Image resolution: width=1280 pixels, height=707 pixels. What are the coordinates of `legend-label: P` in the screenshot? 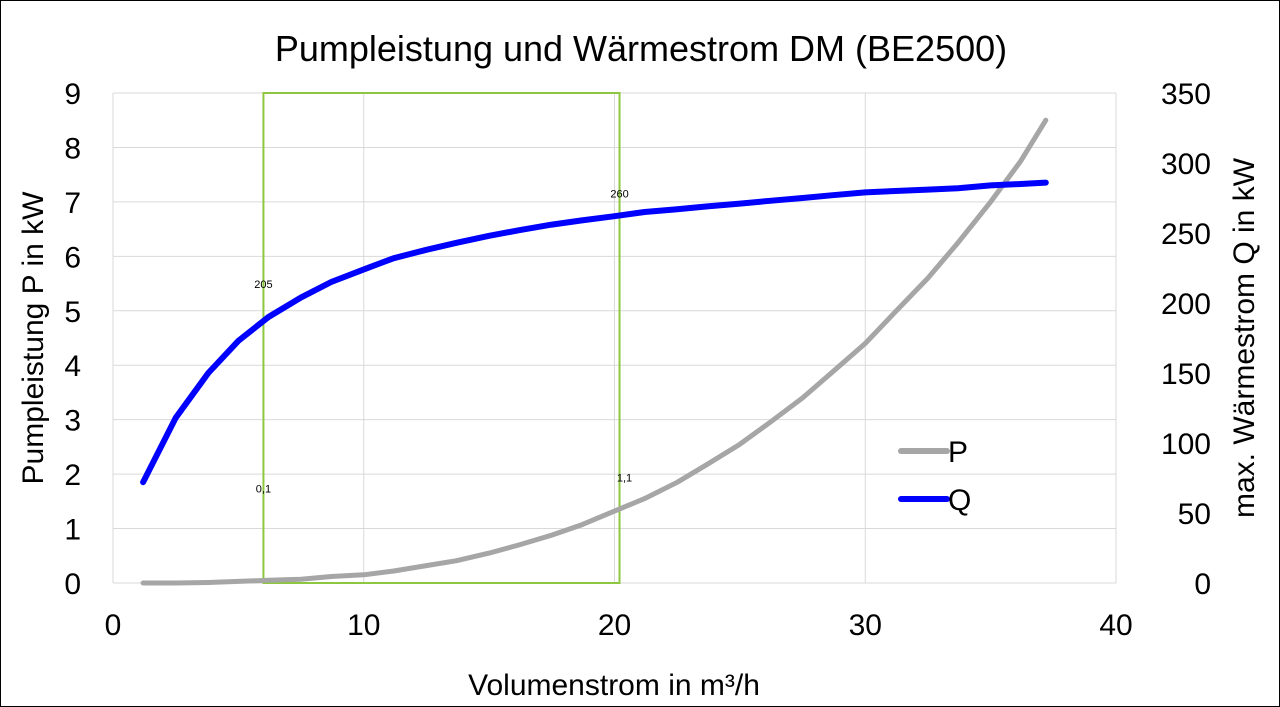 It's located at (958, 452).